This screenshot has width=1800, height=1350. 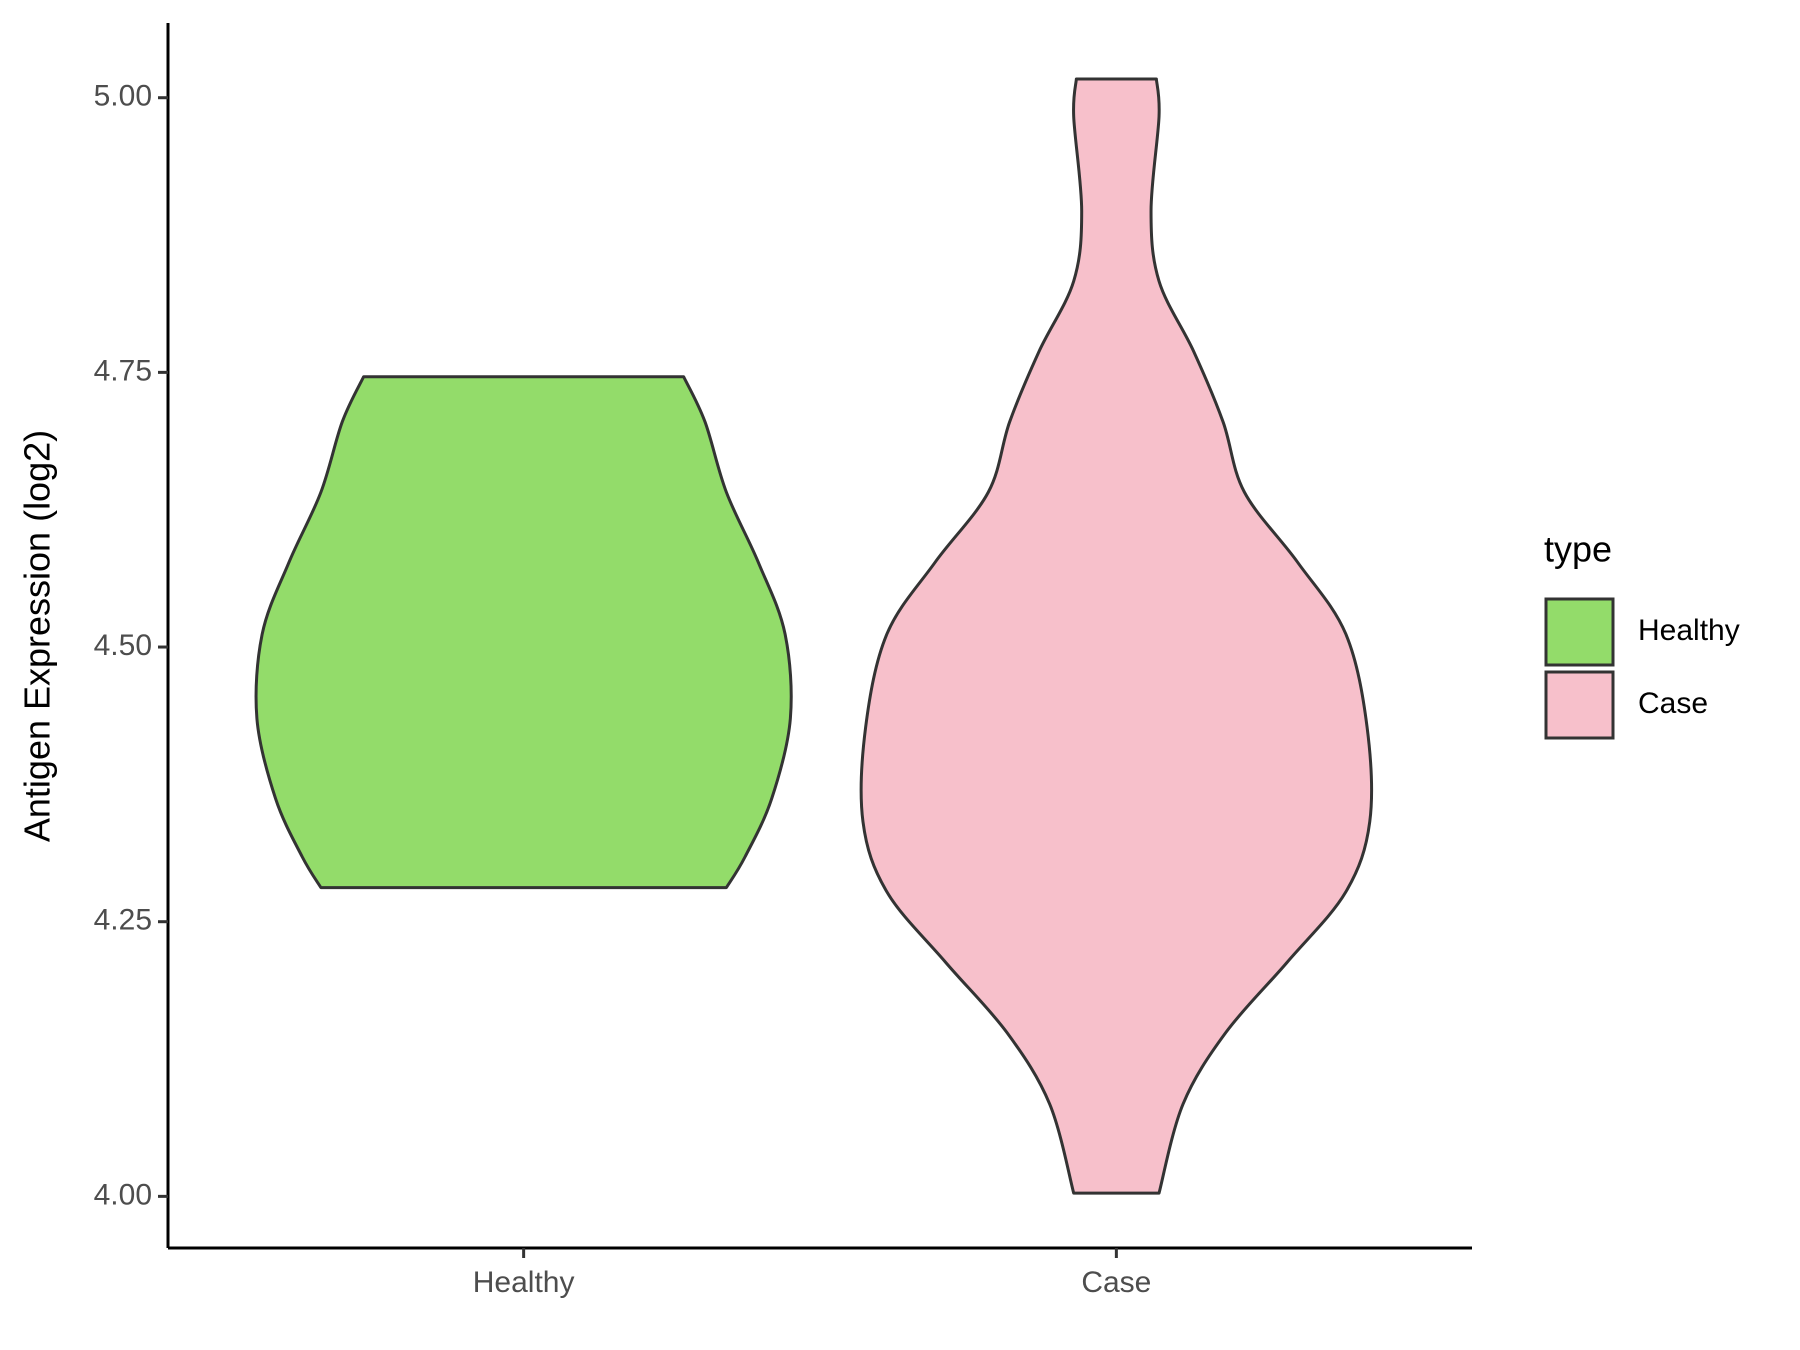 What do you see at coordinates (523, 632) in the screenshot?
I see `violin` at bounding box center [523, 632].